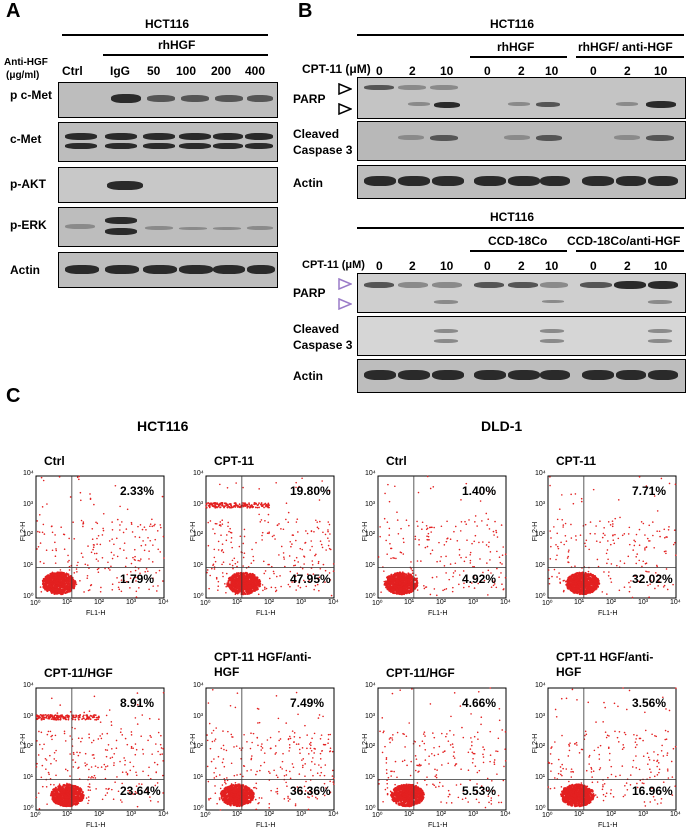  What do you see at coordinates (479, 791) in the screenshot?
I see `lower-right-percent: 5.53%` at bounding box center [479, 791].